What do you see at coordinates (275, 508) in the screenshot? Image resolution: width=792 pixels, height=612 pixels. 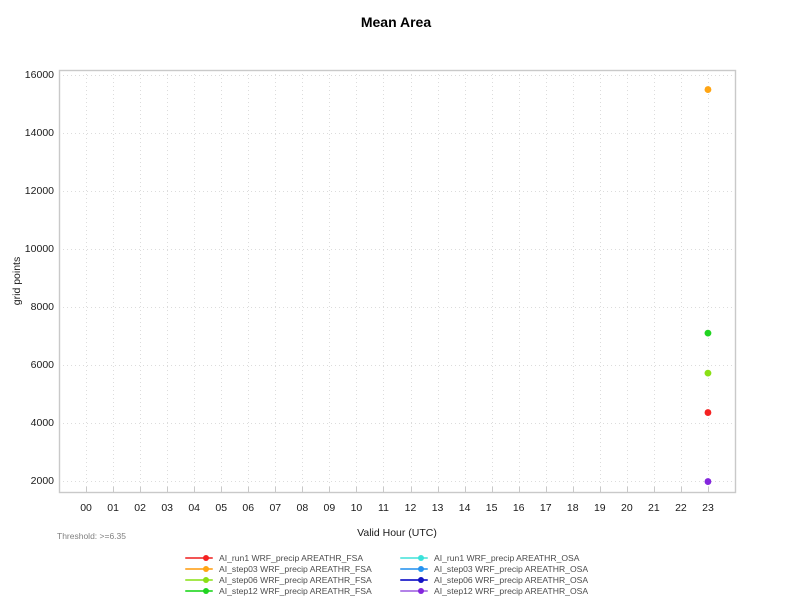 I see `x-tick-label: 07` at bounding box center [275, 508].